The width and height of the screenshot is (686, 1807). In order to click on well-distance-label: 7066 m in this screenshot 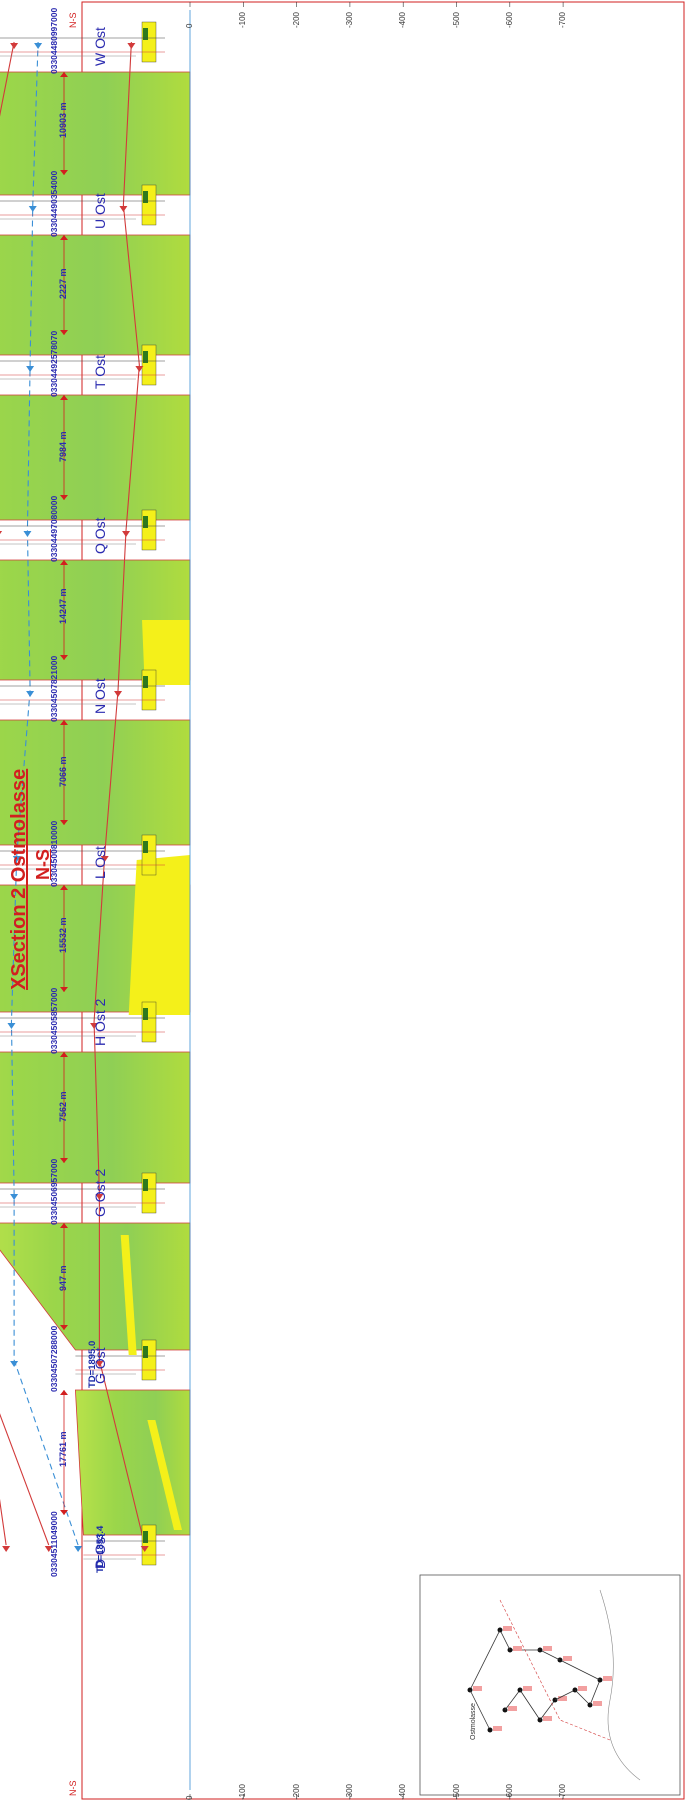, I will do `click(63, 771)`.